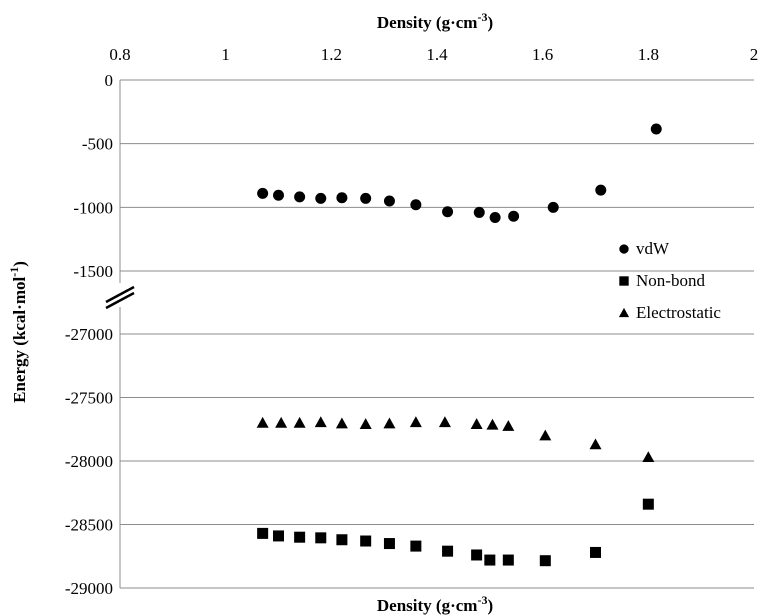  What do you see at coordinates (89, 525) in the screenshot?
I see `y-tick-label-7: -28500` at bounding box center [89, 525].